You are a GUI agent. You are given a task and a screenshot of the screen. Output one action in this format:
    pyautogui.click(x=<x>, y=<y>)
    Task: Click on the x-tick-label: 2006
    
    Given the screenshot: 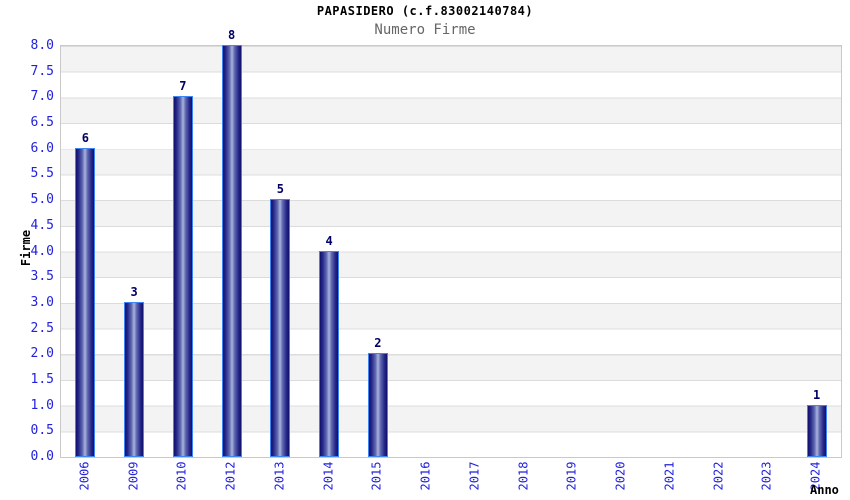 What is the action you would take?
    pyautogui.click(x=84, y=476)
    